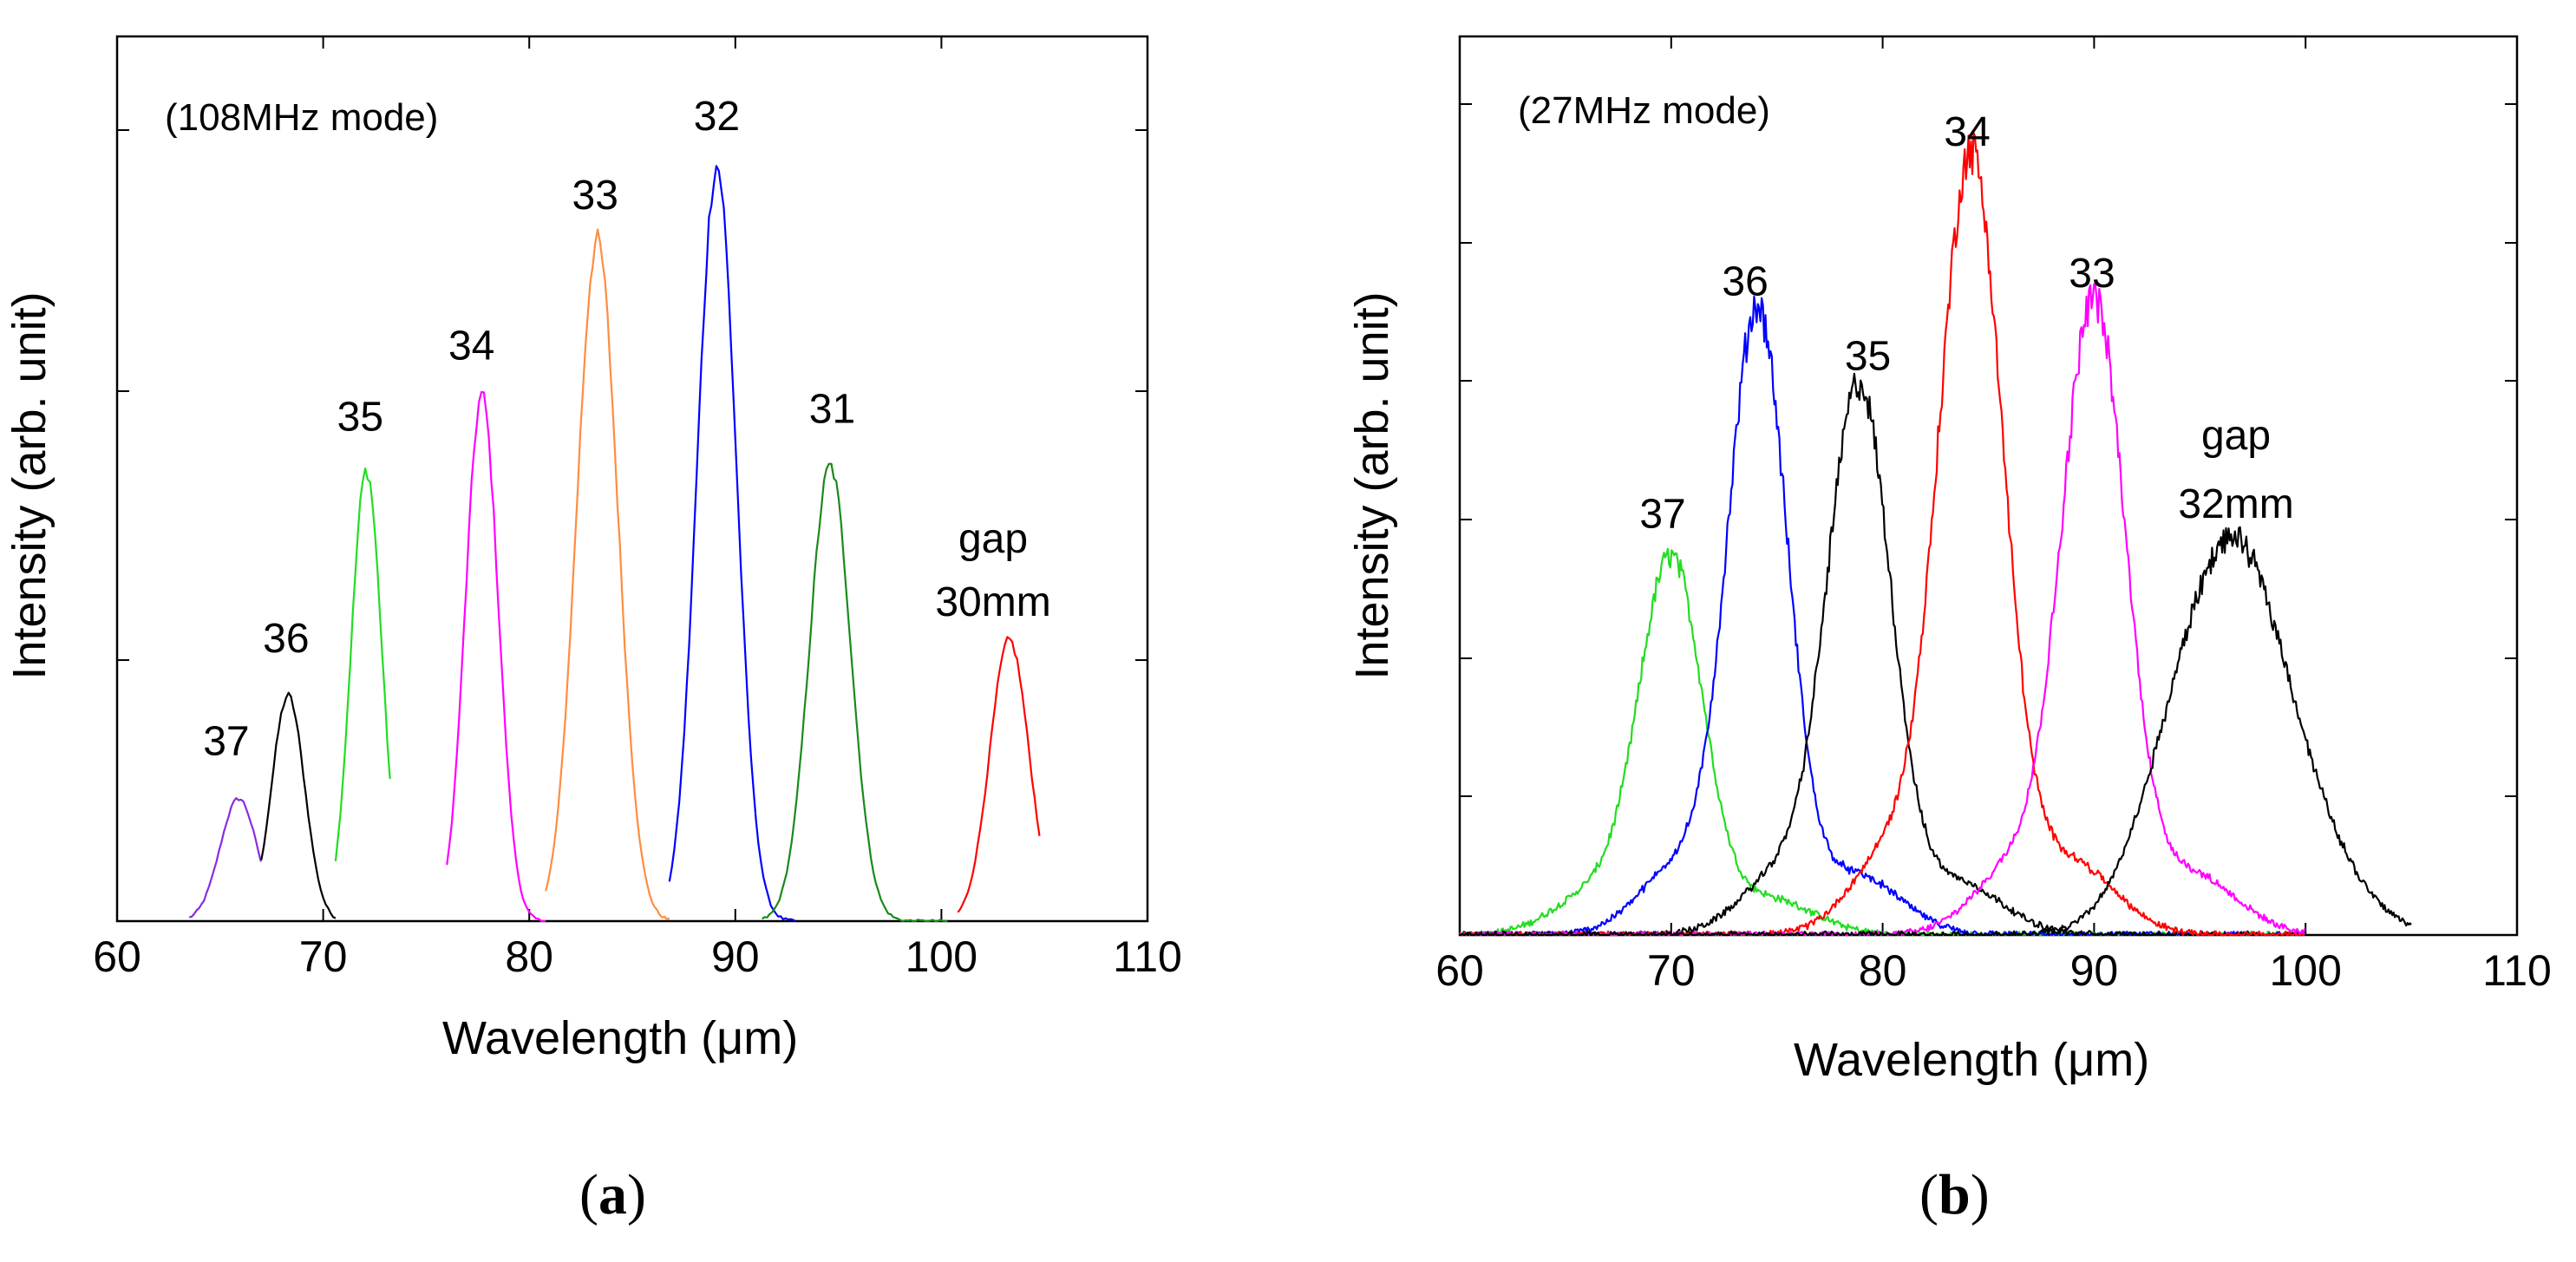  I want to click on series-line-gap-32mm, so click(1936, 732).